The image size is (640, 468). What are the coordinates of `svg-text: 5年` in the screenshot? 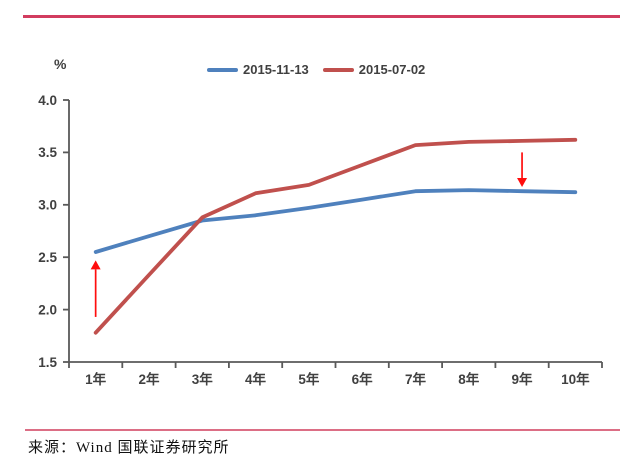 It's located at (309, 379).